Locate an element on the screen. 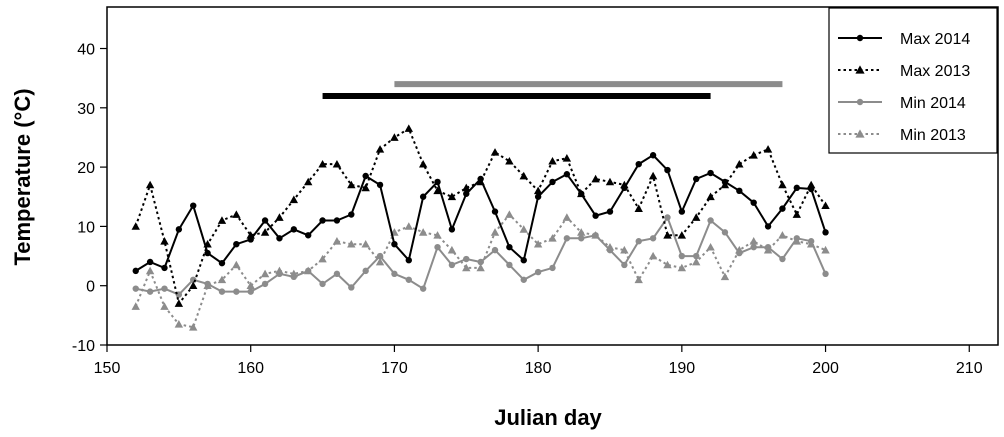 The image size is (1004, 437). x-tick-label: 190 is located at coordinates (681, 368).